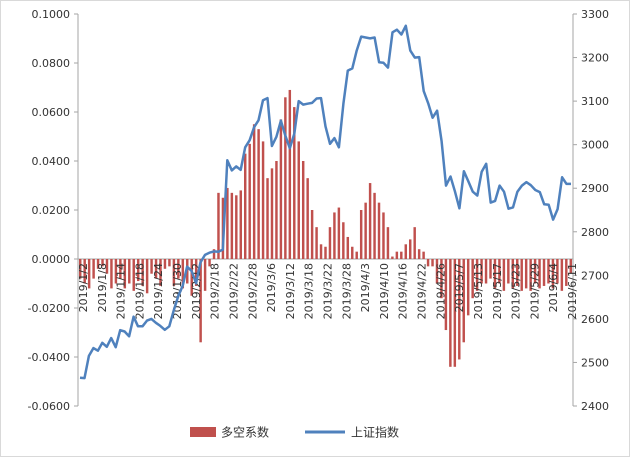  What do you see at coordinates (51, 63) in the screenshot?
I see `left-tick-label: 0.0800` at bounding box center [51, 63].